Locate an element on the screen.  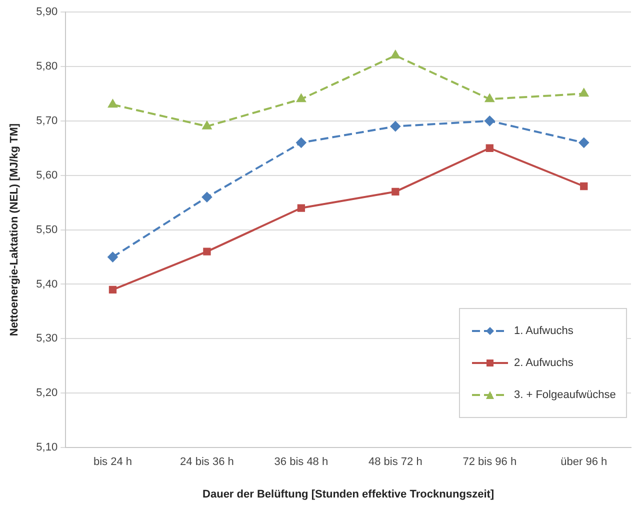
y-tick-label: 5,90 is located at coordinates (47, 12).